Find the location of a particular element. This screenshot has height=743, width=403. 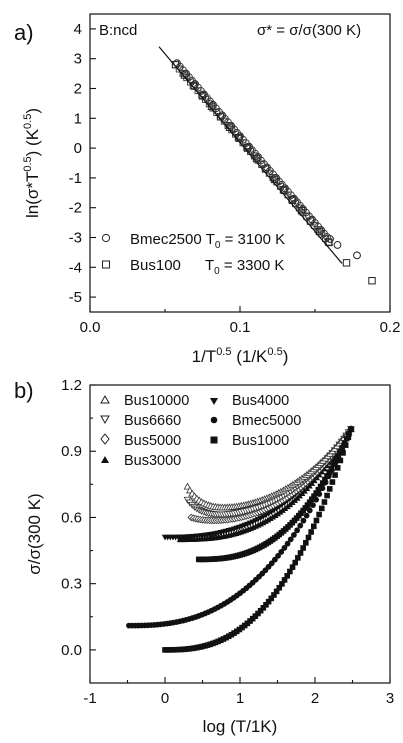

panel-a-y-tick-label: 2 is located at coordinates (78, 89).